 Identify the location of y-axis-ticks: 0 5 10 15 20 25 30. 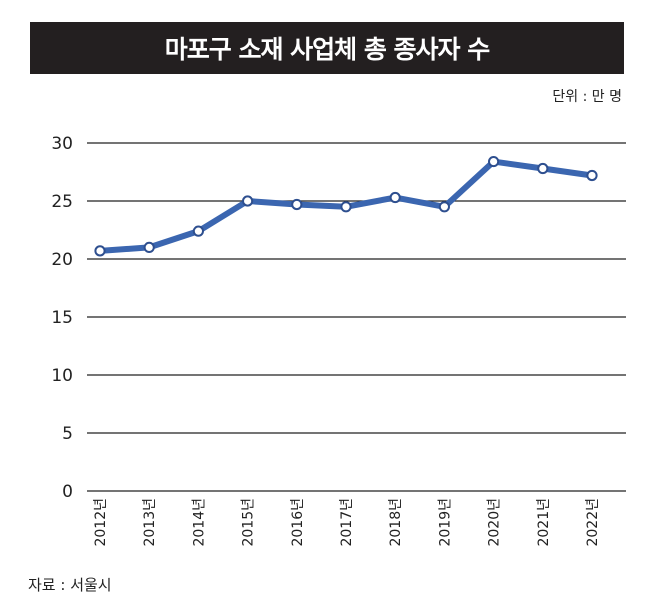
(62, 318).